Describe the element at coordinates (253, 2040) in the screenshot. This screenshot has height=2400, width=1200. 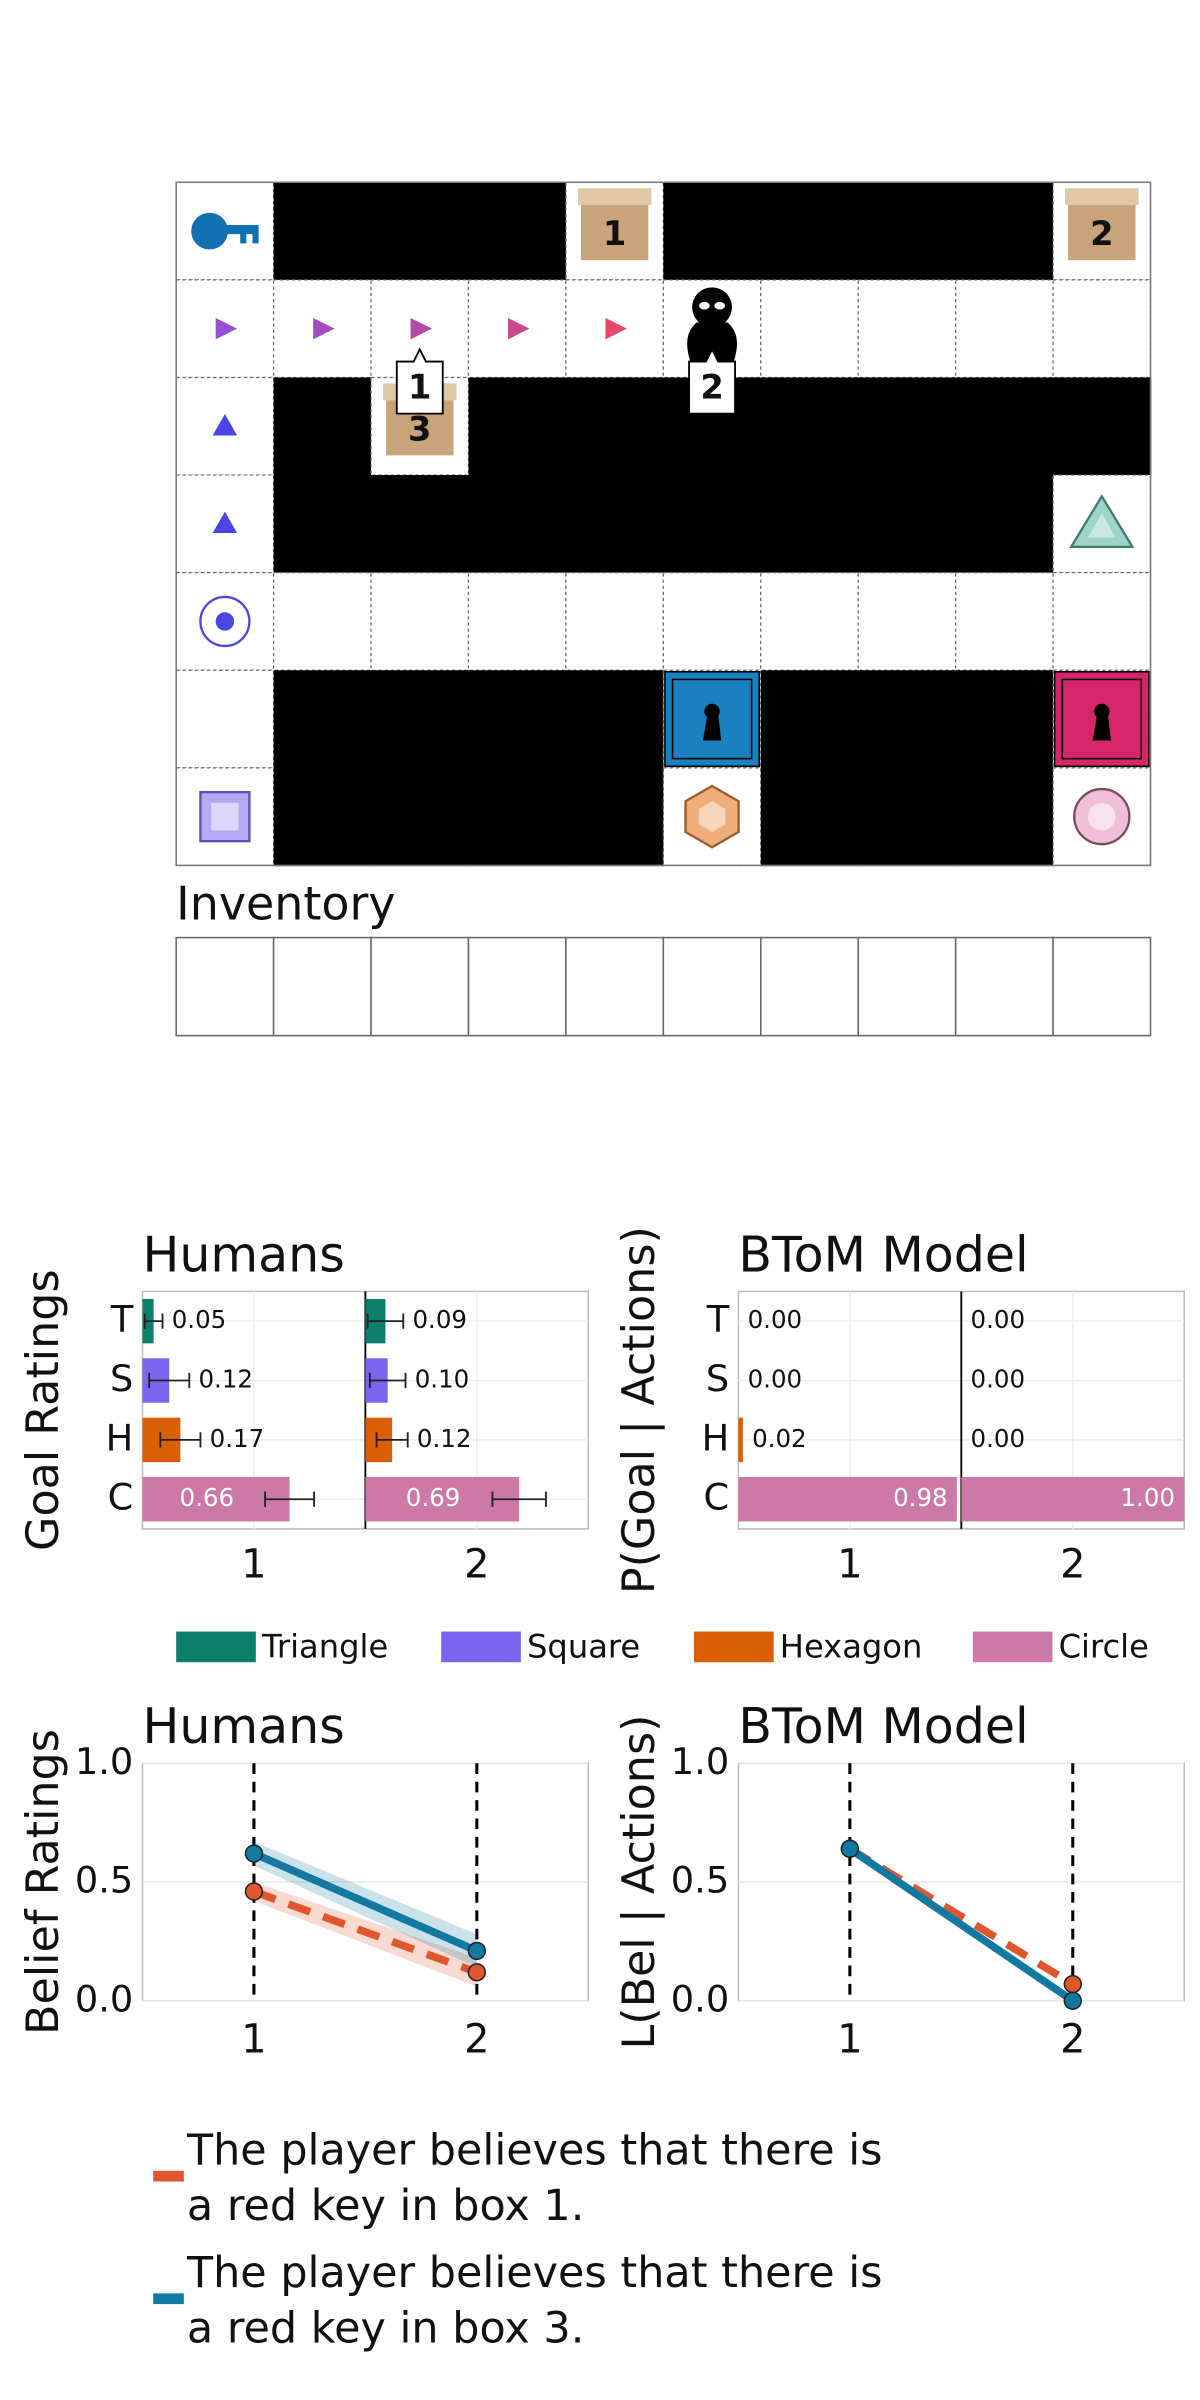
I see `x-tick-label: 1` at that location.